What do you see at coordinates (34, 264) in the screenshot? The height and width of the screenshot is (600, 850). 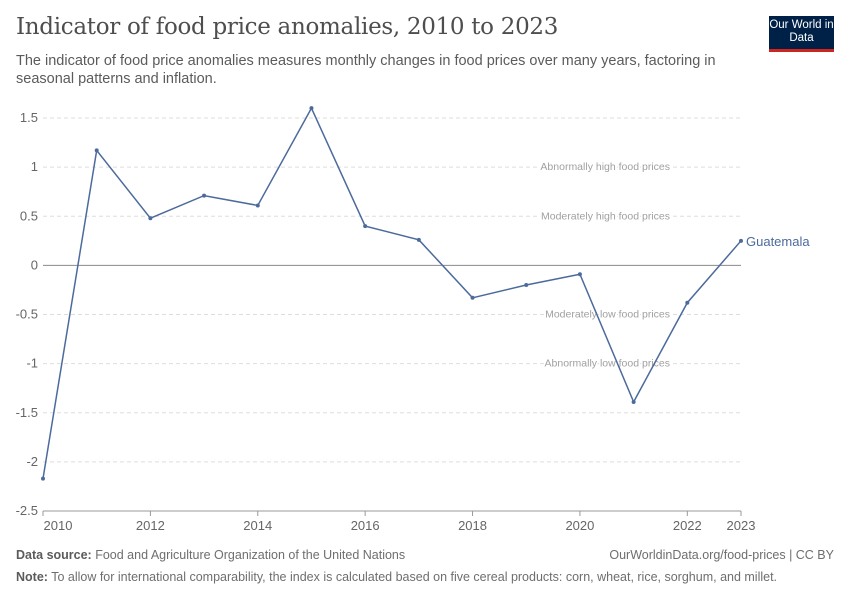 I see `y-tick-label: 0` at bounding box center [34, 264].